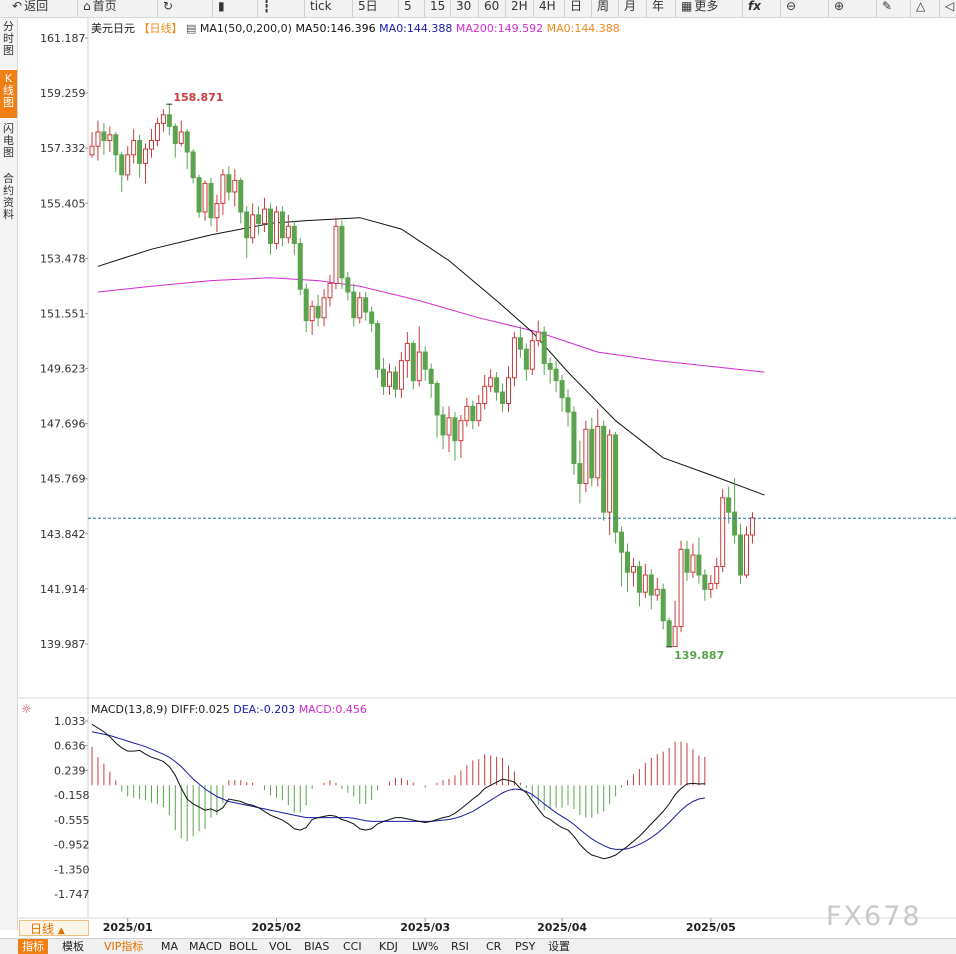 The height and width of the screenshot is (954, 956). I want to click on price-tick-label: 147.696, so click(63, 424).